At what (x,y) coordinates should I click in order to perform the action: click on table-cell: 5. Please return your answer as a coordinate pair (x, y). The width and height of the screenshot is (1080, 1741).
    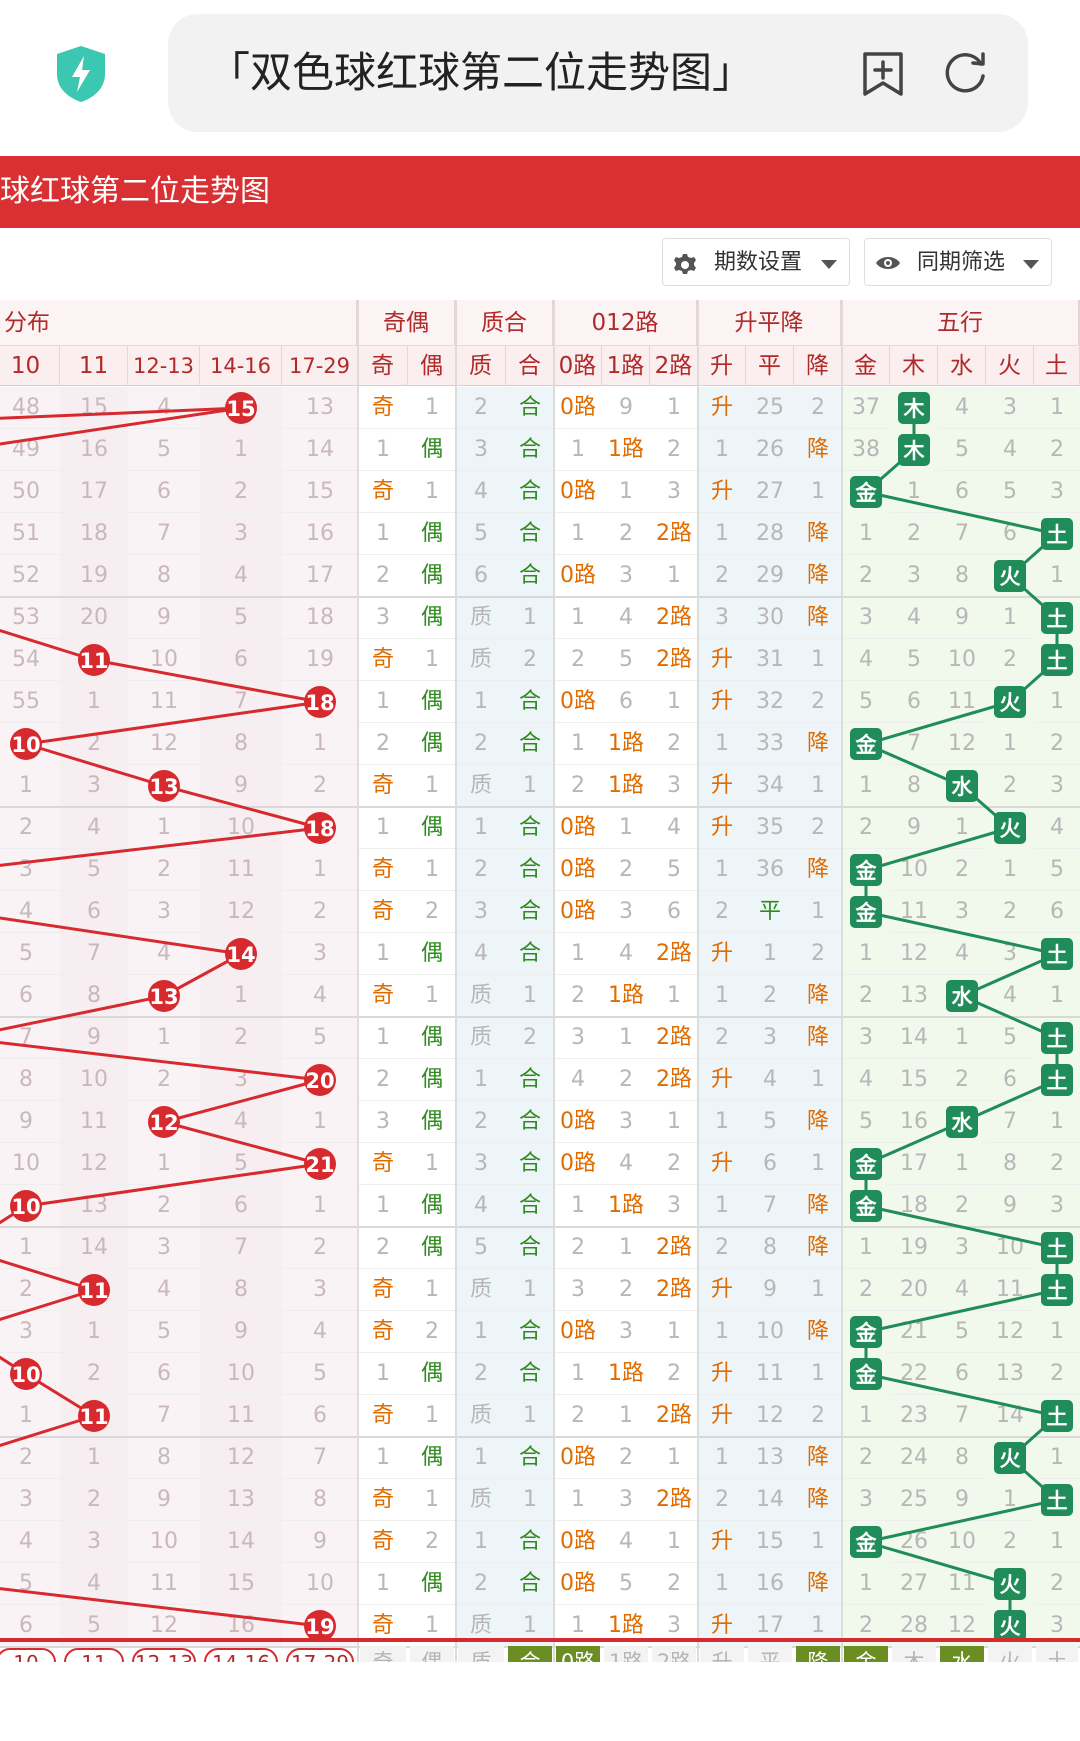
    Looking at the image, I should click on (164, 450).